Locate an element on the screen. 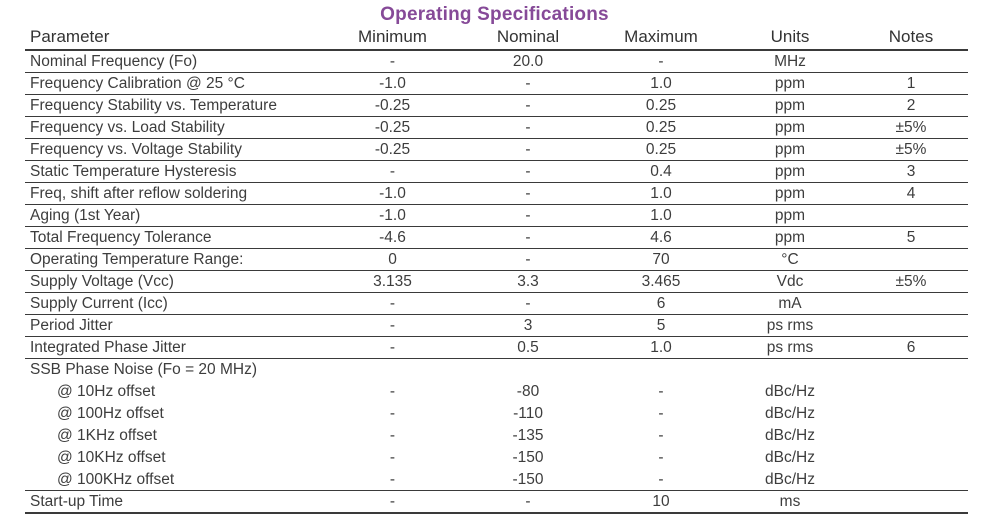  cell-nom: -135 is located at coordinates (528, 435).